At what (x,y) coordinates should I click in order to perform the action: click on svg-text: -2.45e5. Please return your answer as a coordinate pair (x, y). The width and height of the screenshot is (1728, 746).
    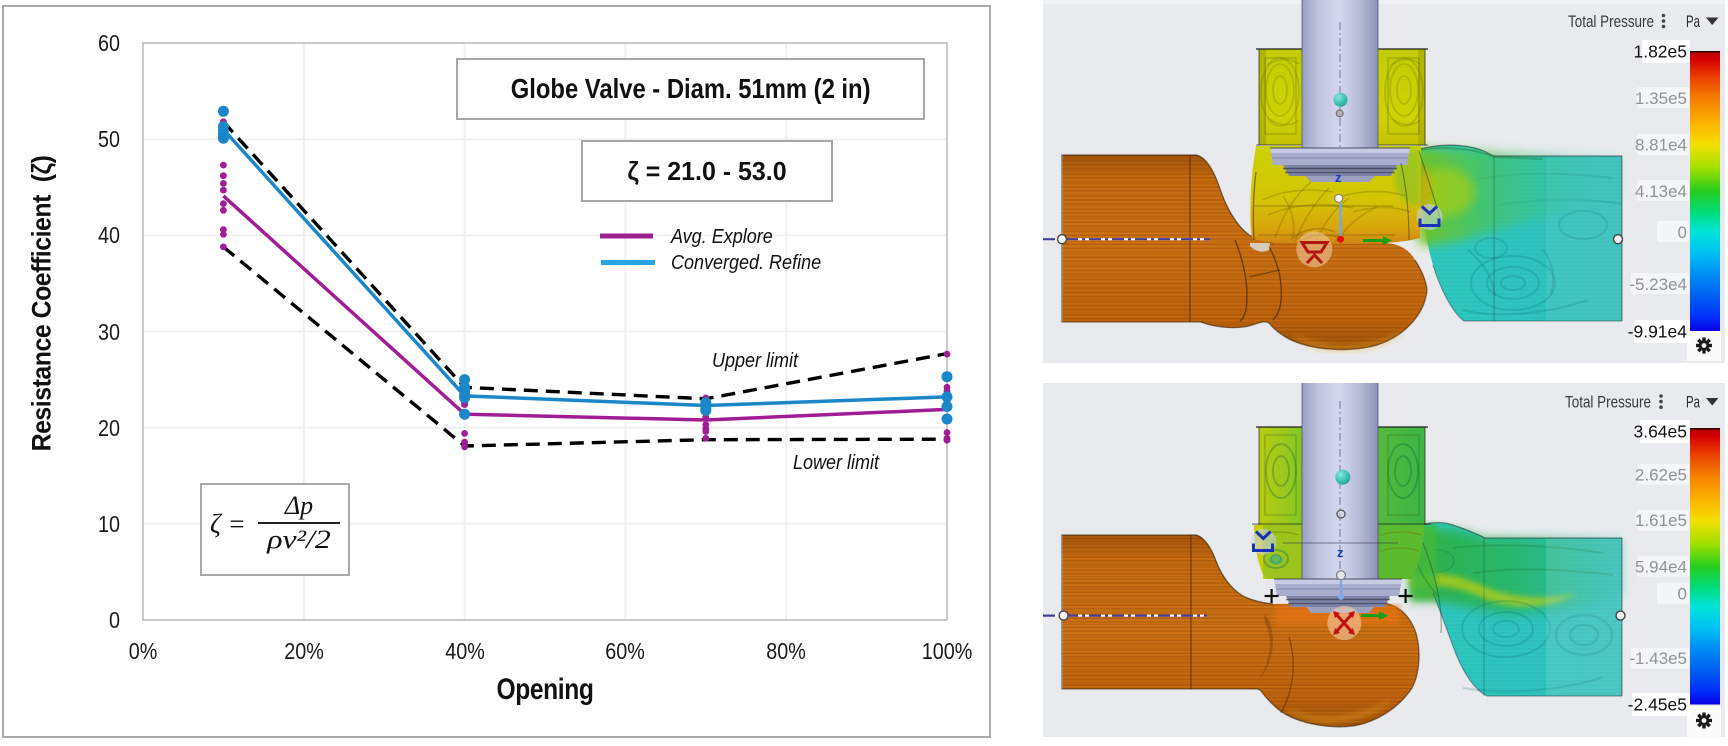
    Looking at the image, I should click on (1657, 705).